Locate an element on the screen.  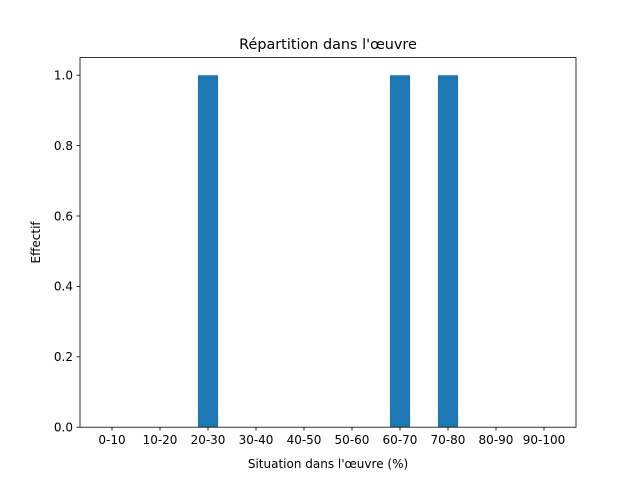
x-tick-label: 90-100 is located at coordinates (544, 440).